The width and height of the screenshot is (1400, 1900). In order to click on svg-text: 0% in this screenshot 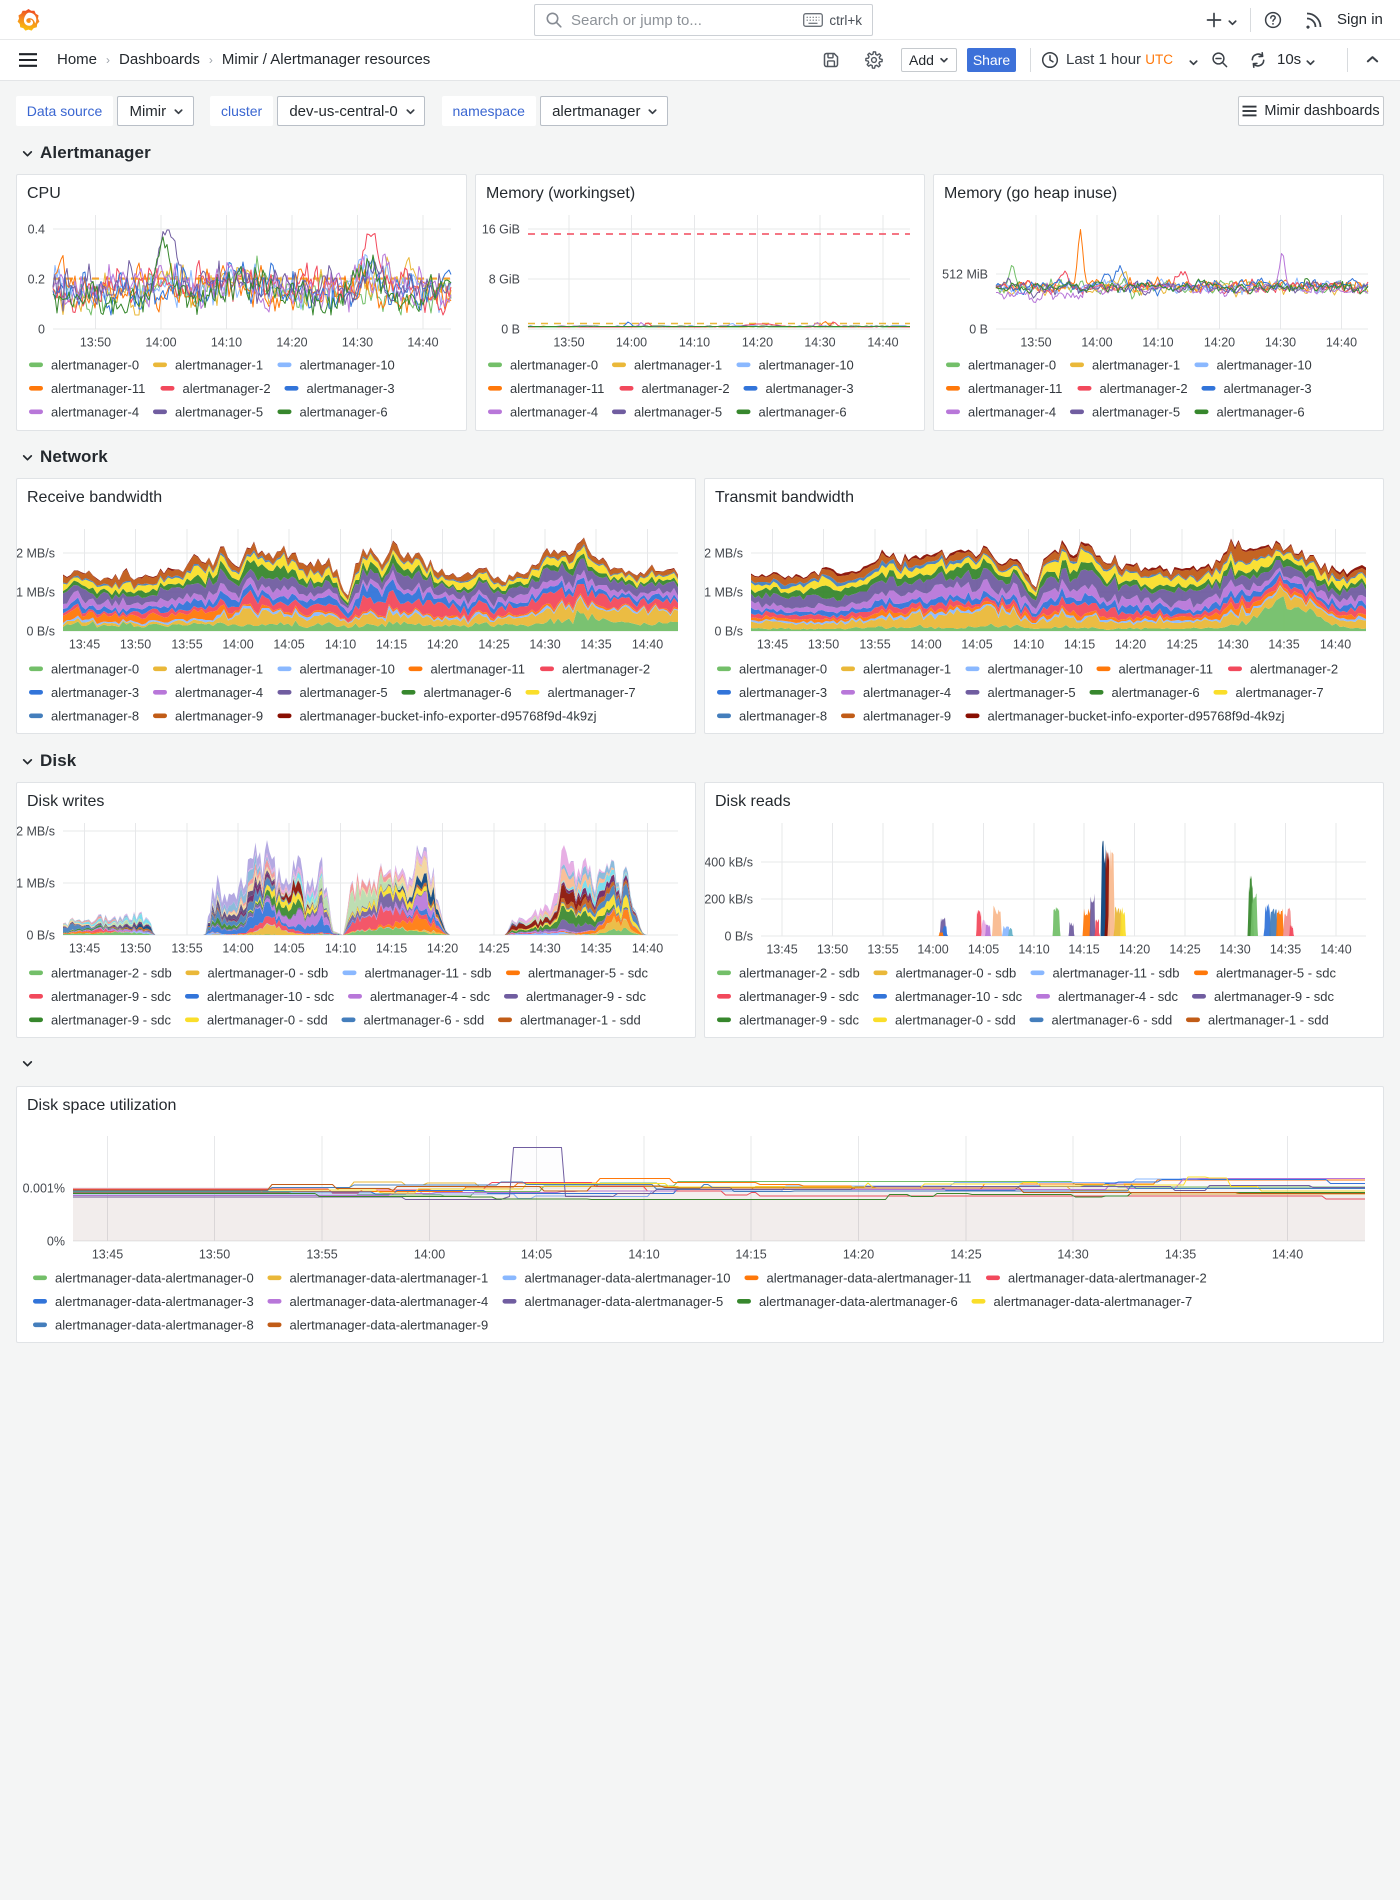, I will do `click(56, 1242)`.